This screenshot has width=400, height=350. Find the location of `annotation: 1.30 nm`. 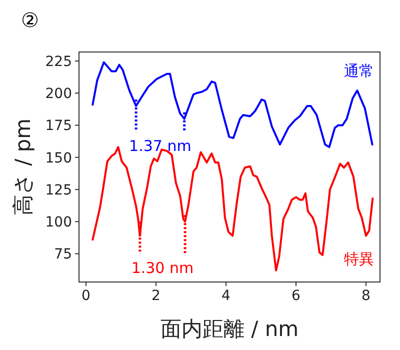

annotation: 1.30 nm is located at coordinates (162, 267).